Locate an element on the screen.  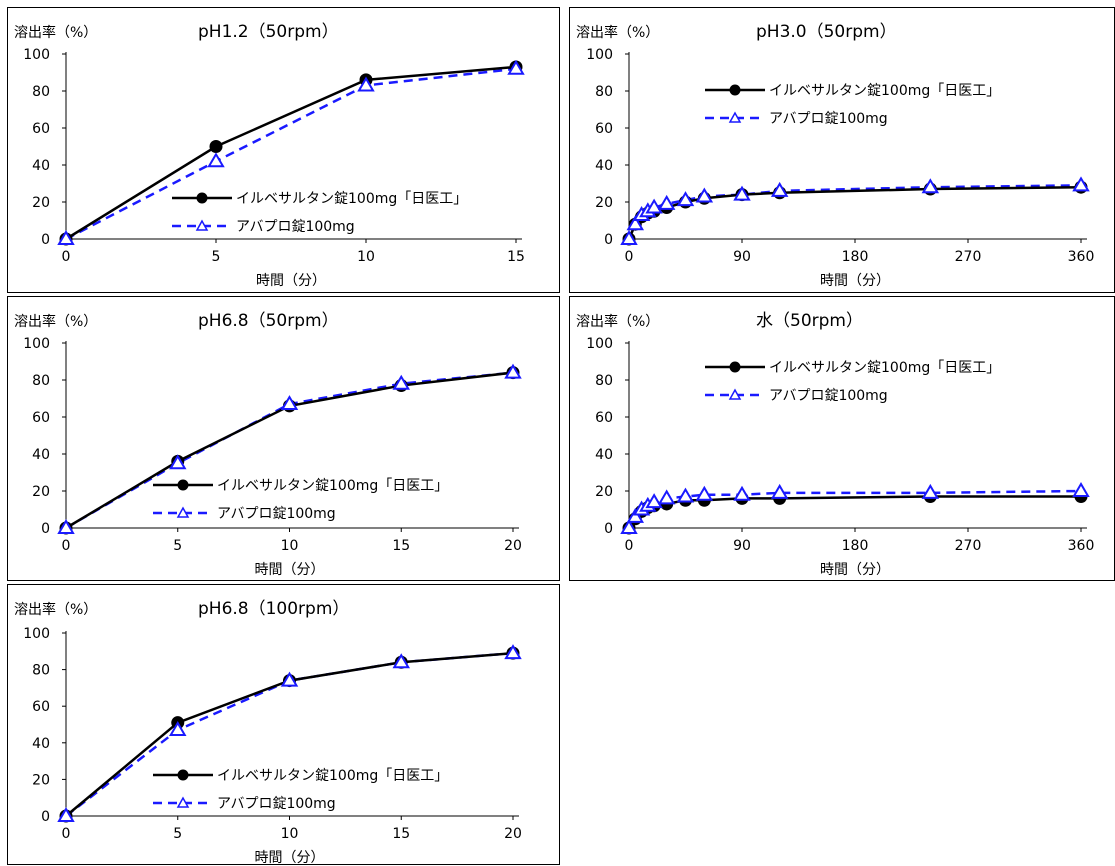
x-tick-label: 20 is located at coordinates (513, 834).